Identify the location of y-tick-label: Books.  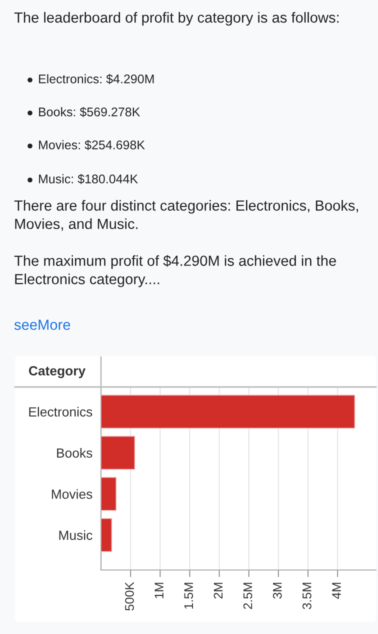
(74, 453).